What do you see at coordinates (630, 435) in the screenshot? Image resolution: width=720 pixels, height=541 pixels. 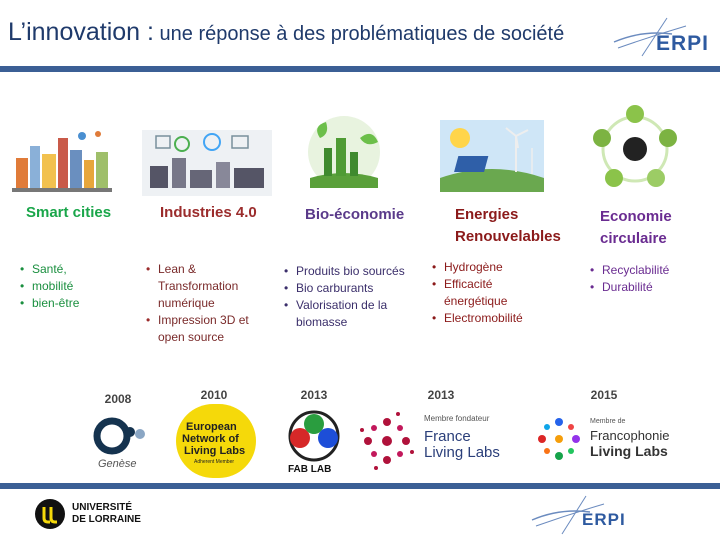 I see `fll-line-1: Francophonie` at bounding box center [630, 435].